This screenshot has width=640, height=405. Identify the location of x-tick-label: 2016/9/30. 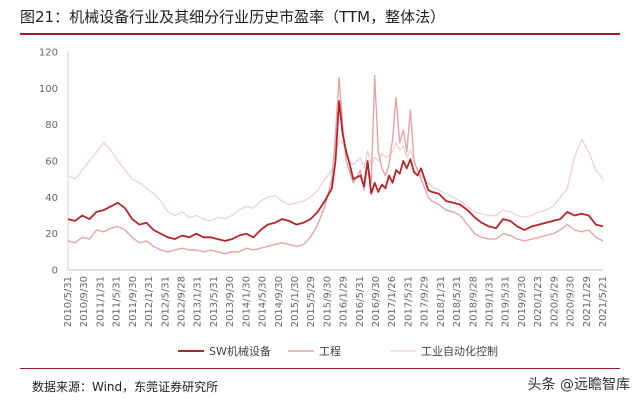
(376, 301).